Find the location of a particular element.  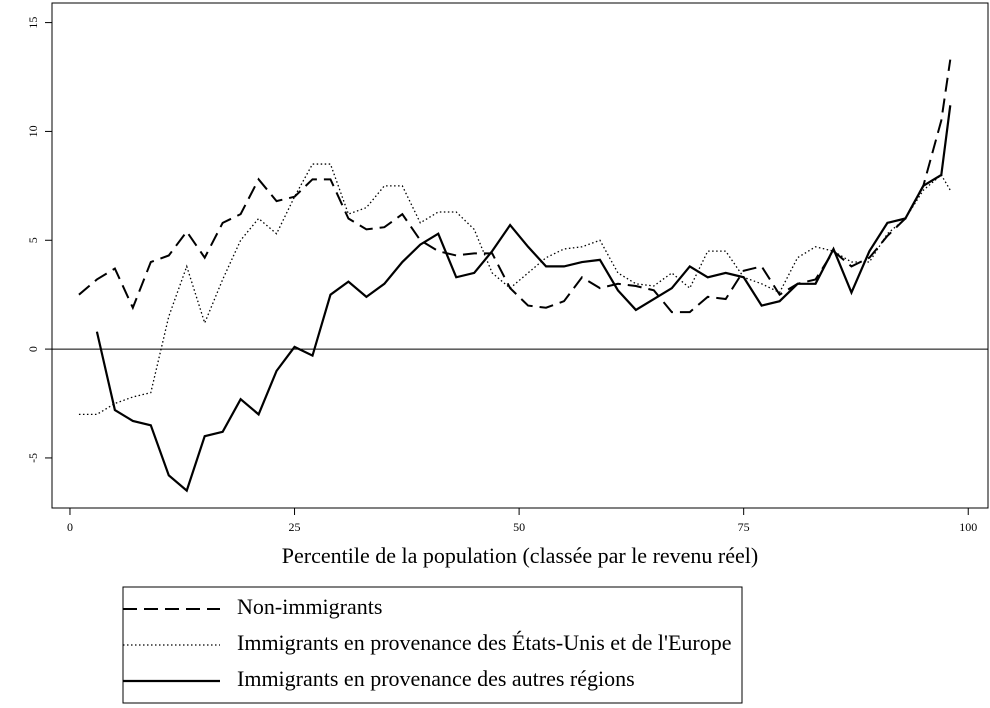

x-tick-label: 0 is located at coordinates (70, 527).